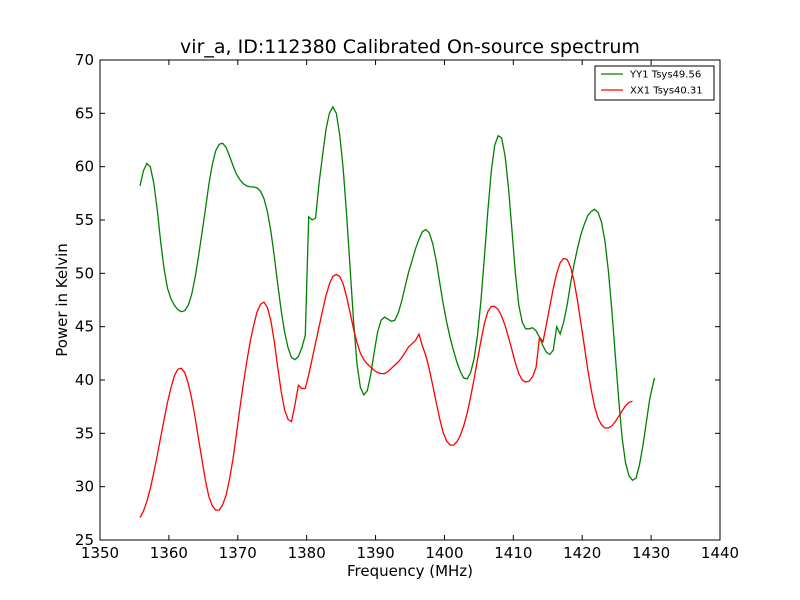 This screenshot has width=800, height=600. Describe the element at coordinates (651, 553) in the screenshot. I see `x-tick-label: 1430` at that location.